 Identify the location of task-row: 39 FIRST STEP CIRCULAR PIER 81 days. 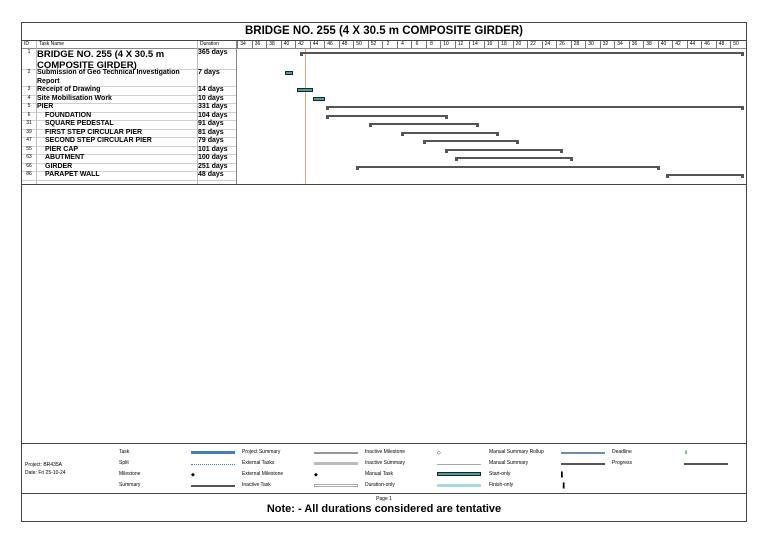
(129, 133).